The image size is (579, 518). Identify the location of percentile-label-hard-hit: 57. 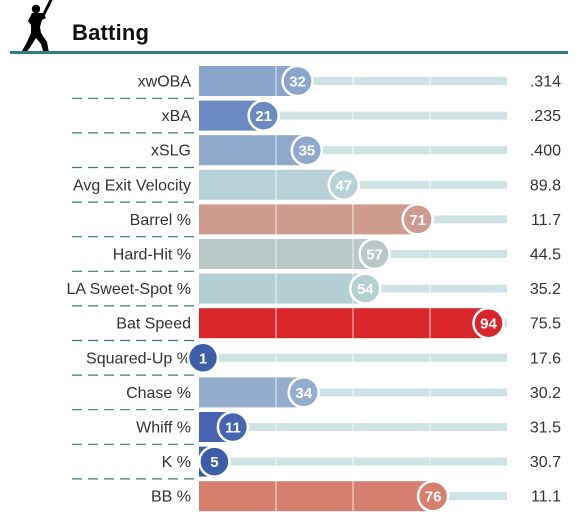
(374, 255).